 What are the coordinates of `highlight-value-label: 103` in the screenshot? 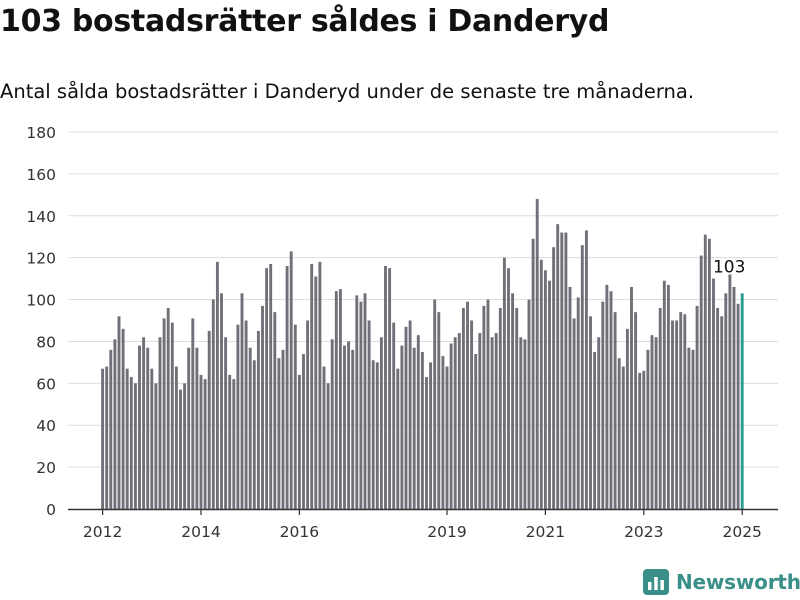 It's located at (729, 267).